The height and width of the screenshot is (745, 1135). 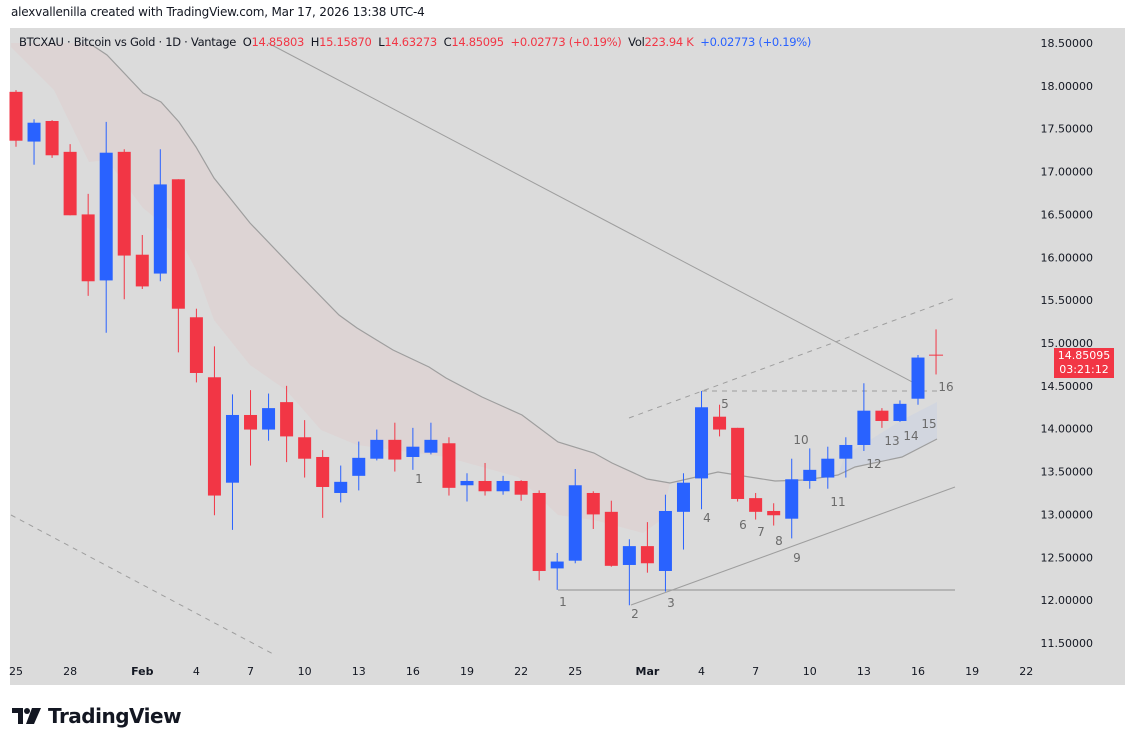 I want to click on time-axis-label: Feb, so click(x=142, y=671).